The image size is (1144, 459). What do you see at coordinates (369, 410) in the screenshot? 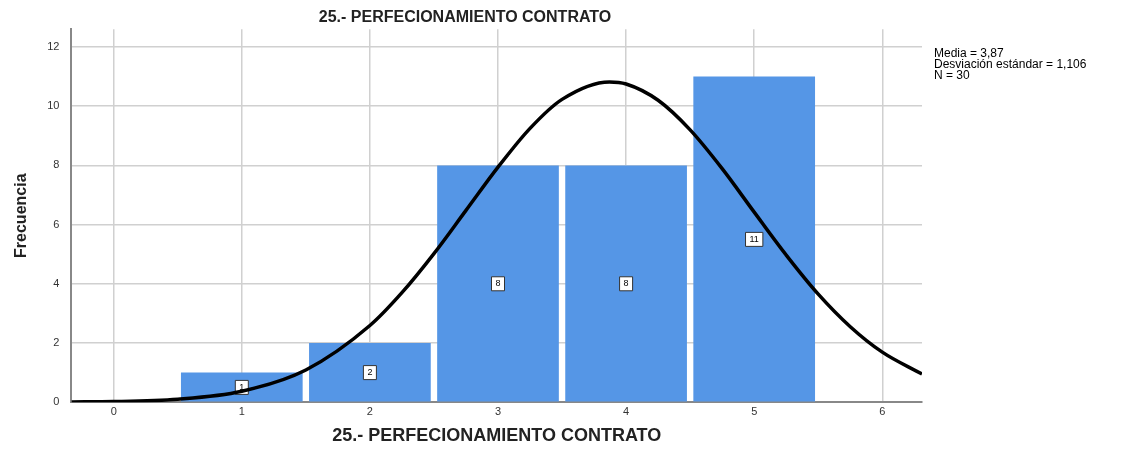
I see `x-tick-label: 2` at bounding box center [369, 410].